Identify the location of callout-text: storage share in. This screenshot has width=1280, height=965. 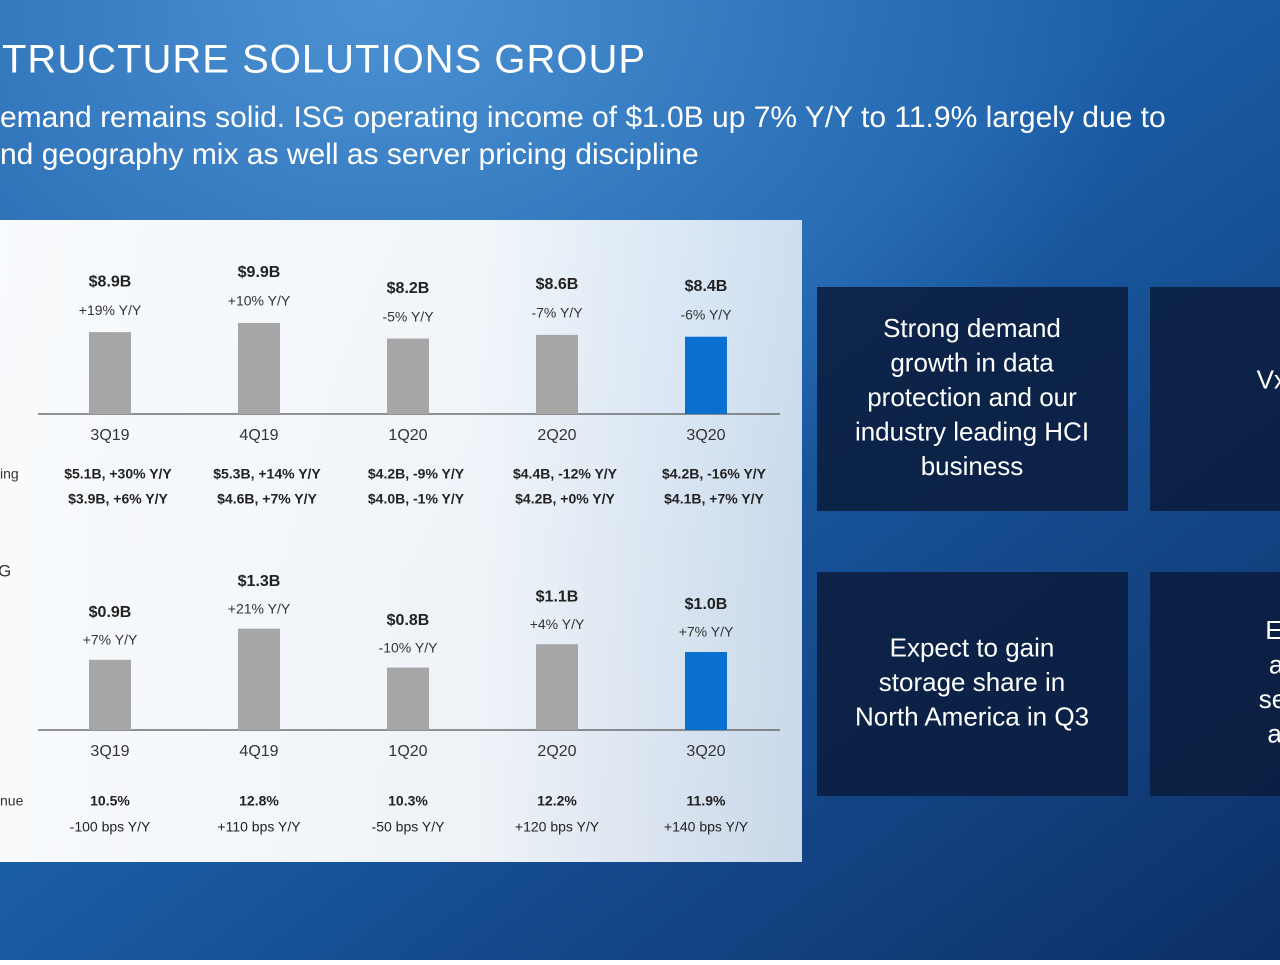
(972, 682).